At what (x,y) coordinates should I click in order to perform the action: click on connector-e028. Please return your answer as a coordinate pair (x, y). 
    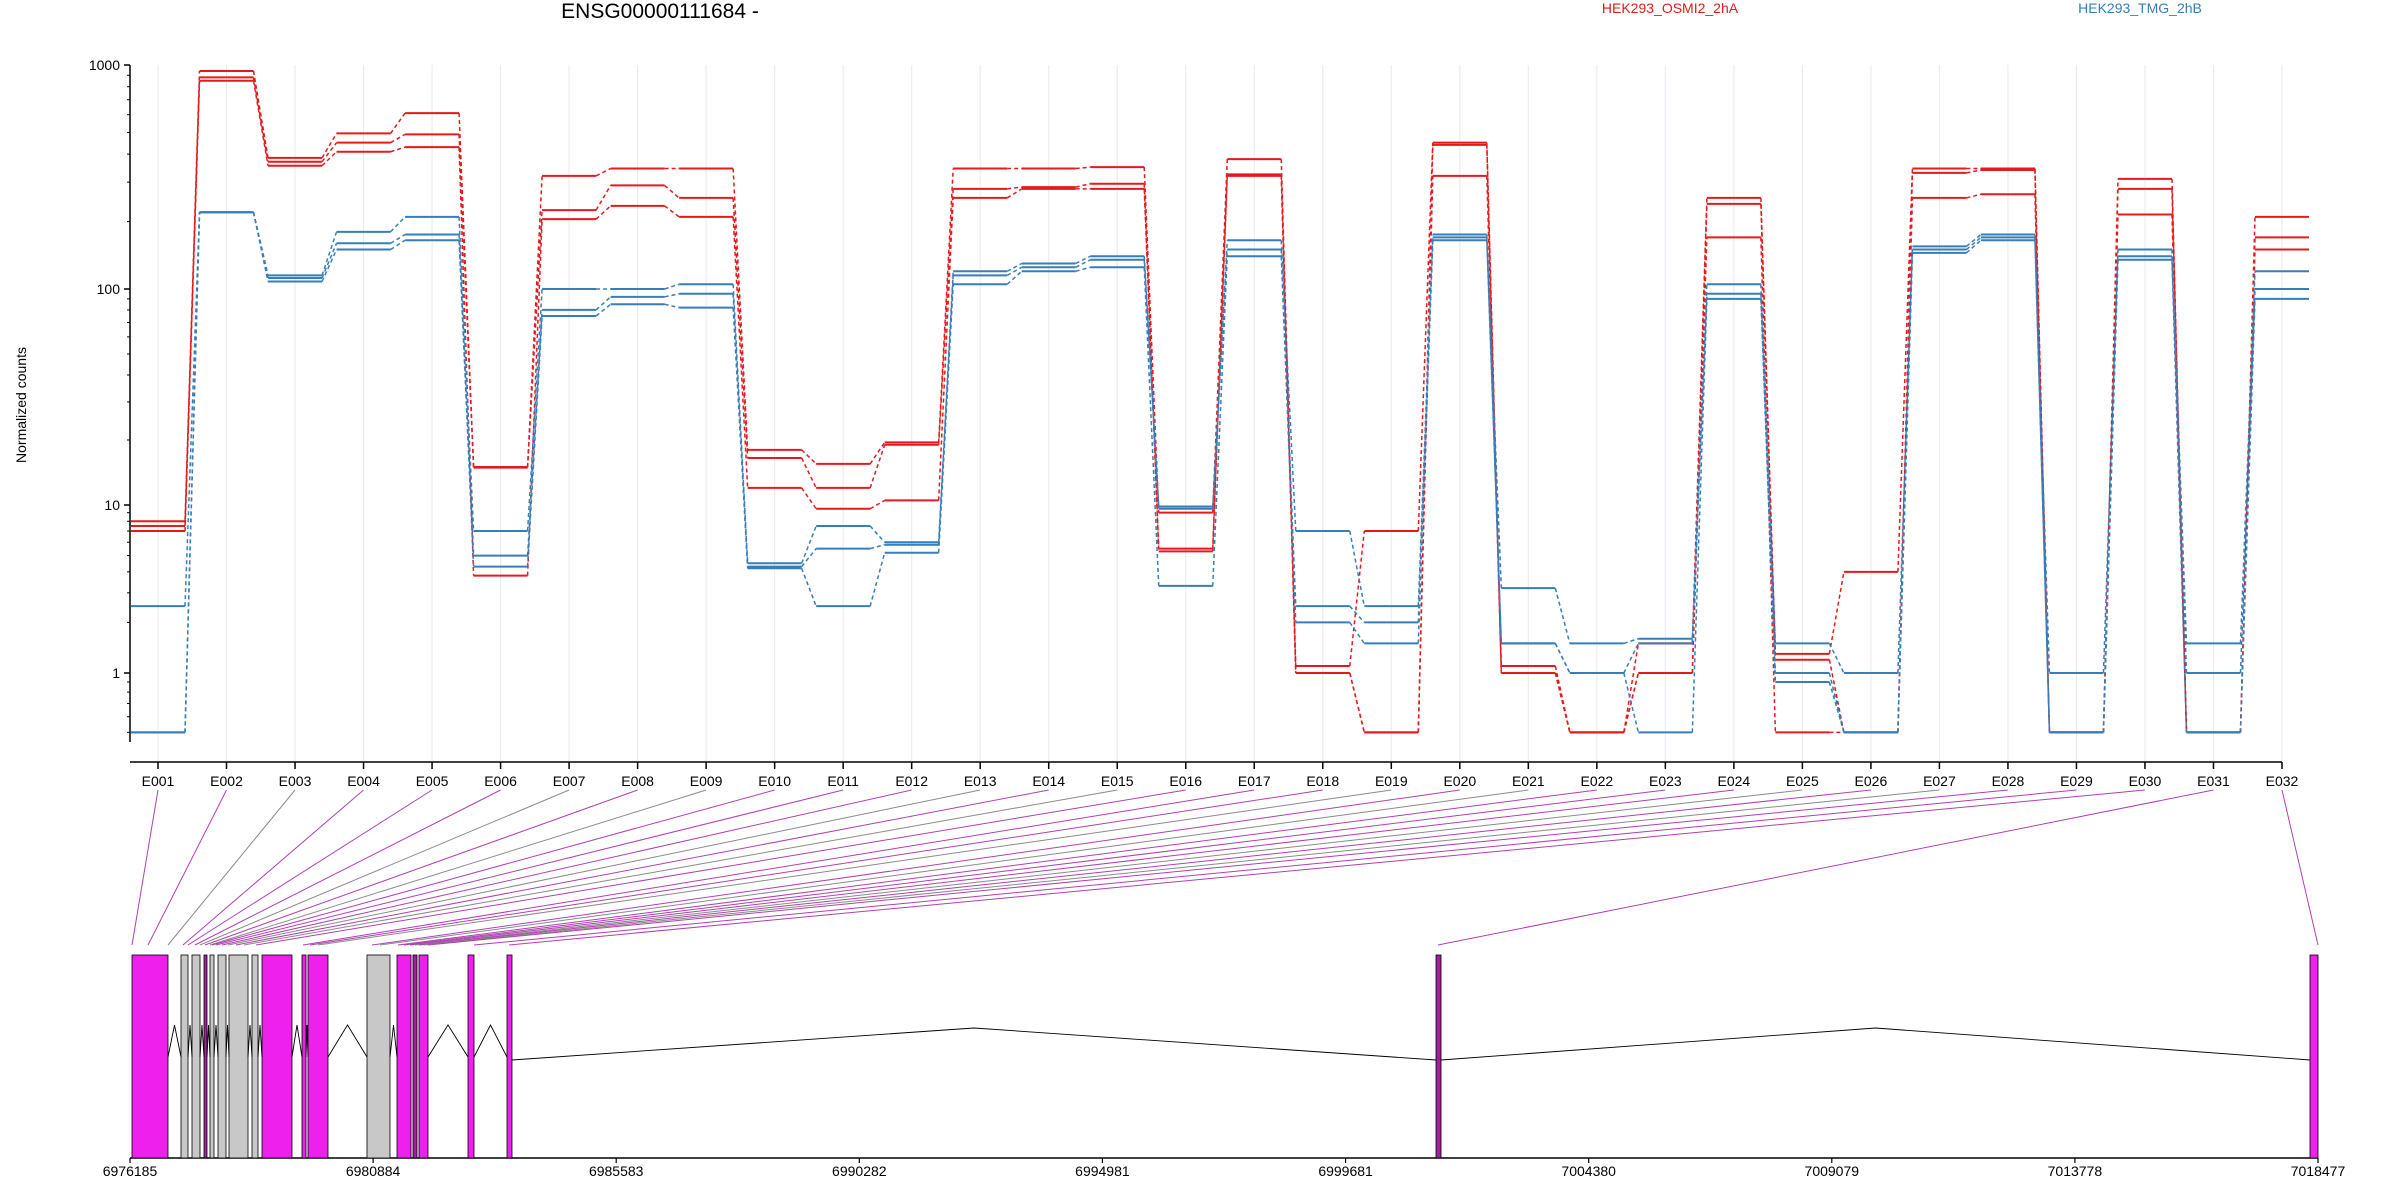
    Looking at the image, I should click on (1217, 867).